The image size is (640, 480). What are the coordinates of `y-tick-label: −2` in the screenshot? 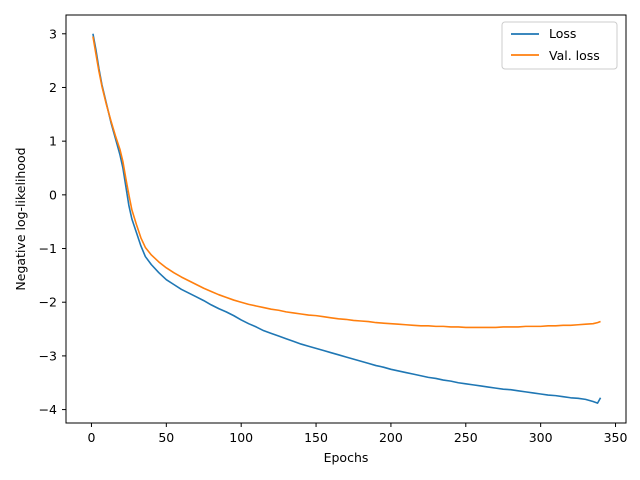 It's located at (48, 302).